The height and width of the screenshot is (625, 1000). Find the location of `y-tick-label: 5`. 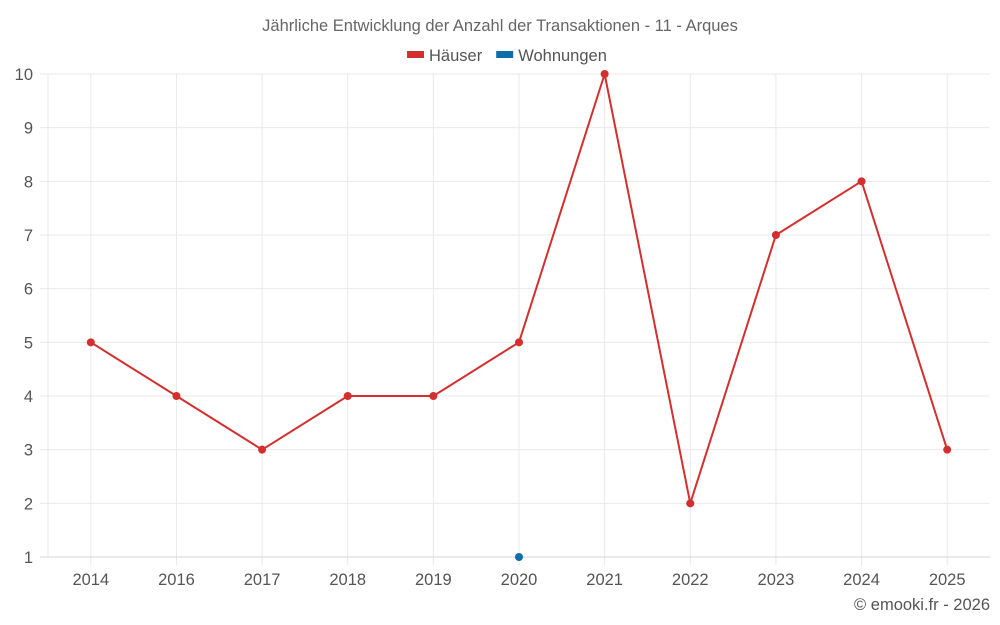

y-tick-label: 5 is located at coordinates (28, 343).